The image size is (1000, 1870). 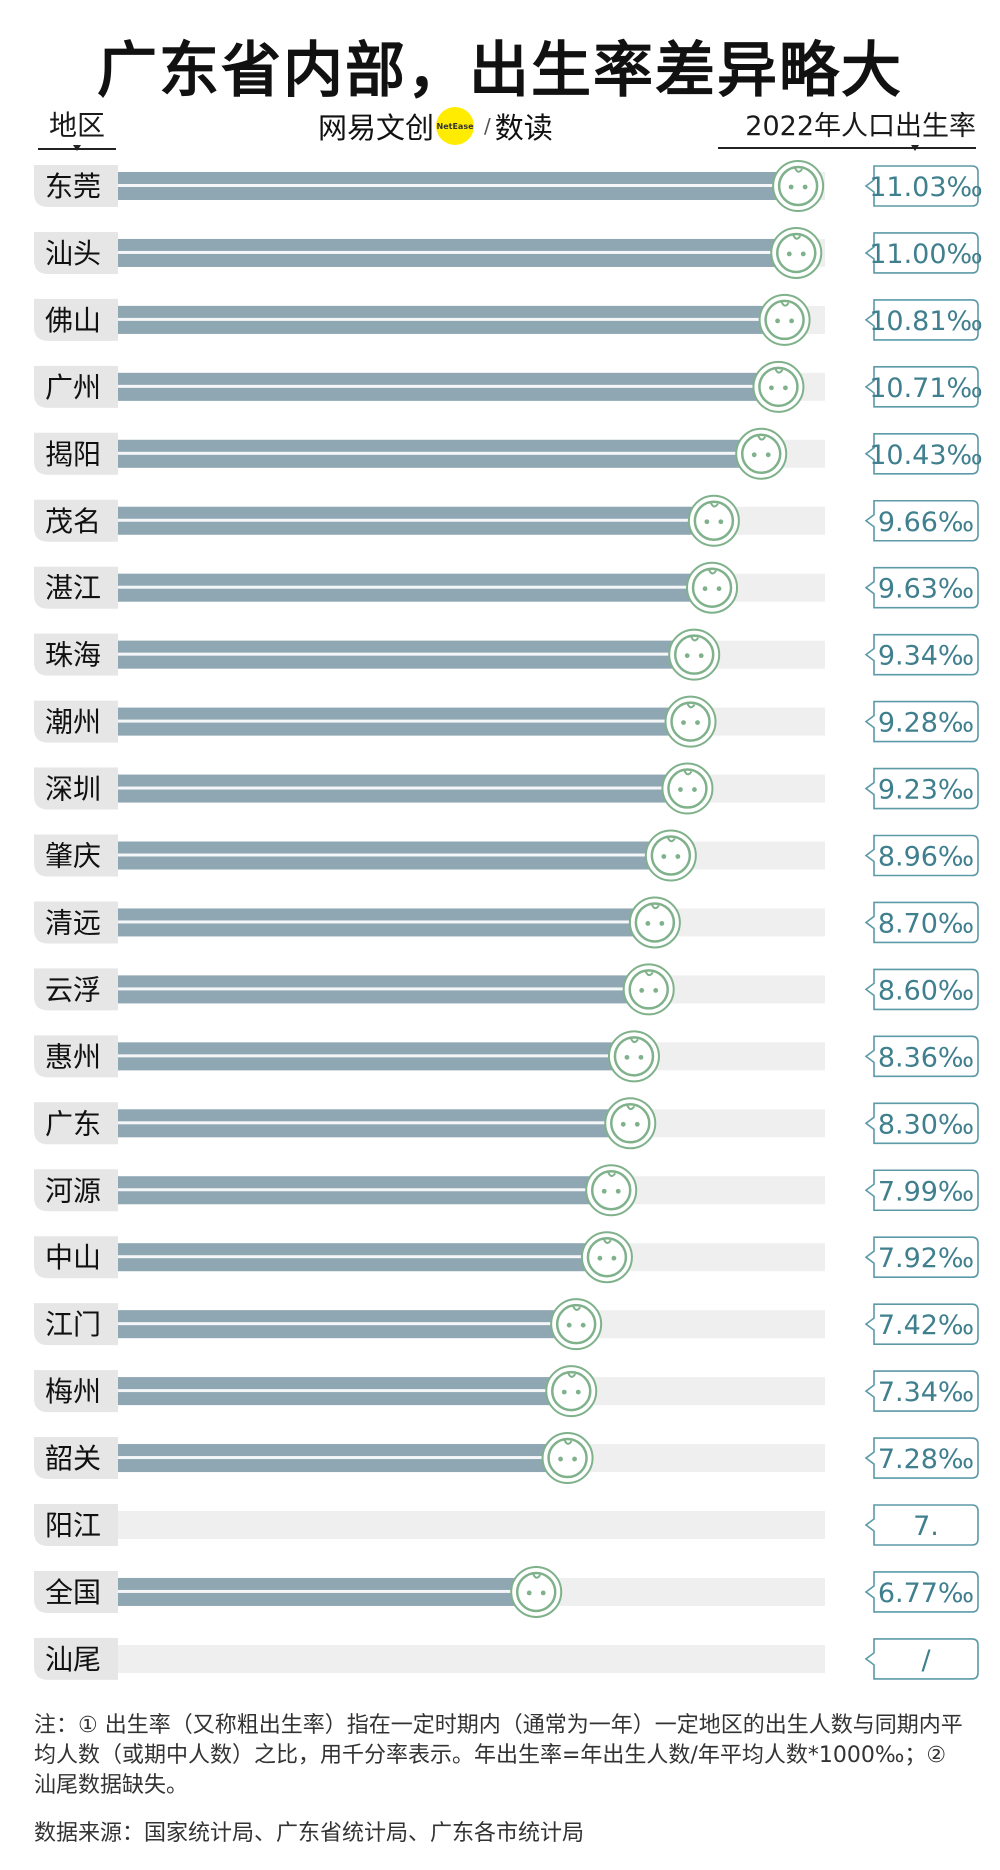 What do you see at coordinates (506, 855) in the screenshot?
I see `bar-row: 肇庆 8.96‰` at bounding box center [506, 855].